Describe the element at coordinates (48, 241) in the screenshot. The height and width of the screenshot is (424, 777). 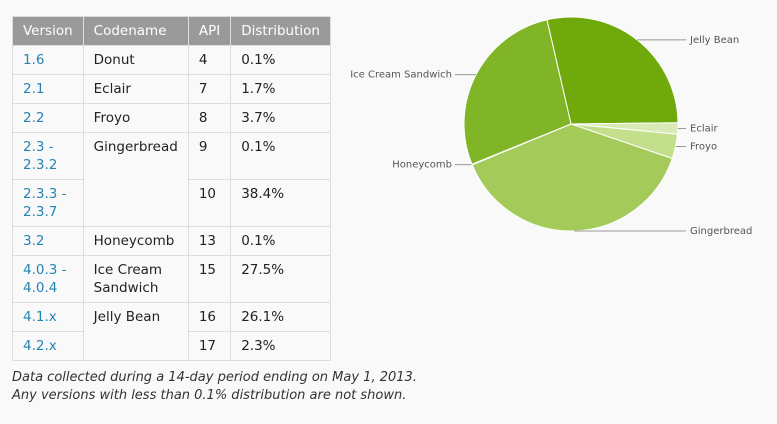
I see `version-link: 3.2` at that location.